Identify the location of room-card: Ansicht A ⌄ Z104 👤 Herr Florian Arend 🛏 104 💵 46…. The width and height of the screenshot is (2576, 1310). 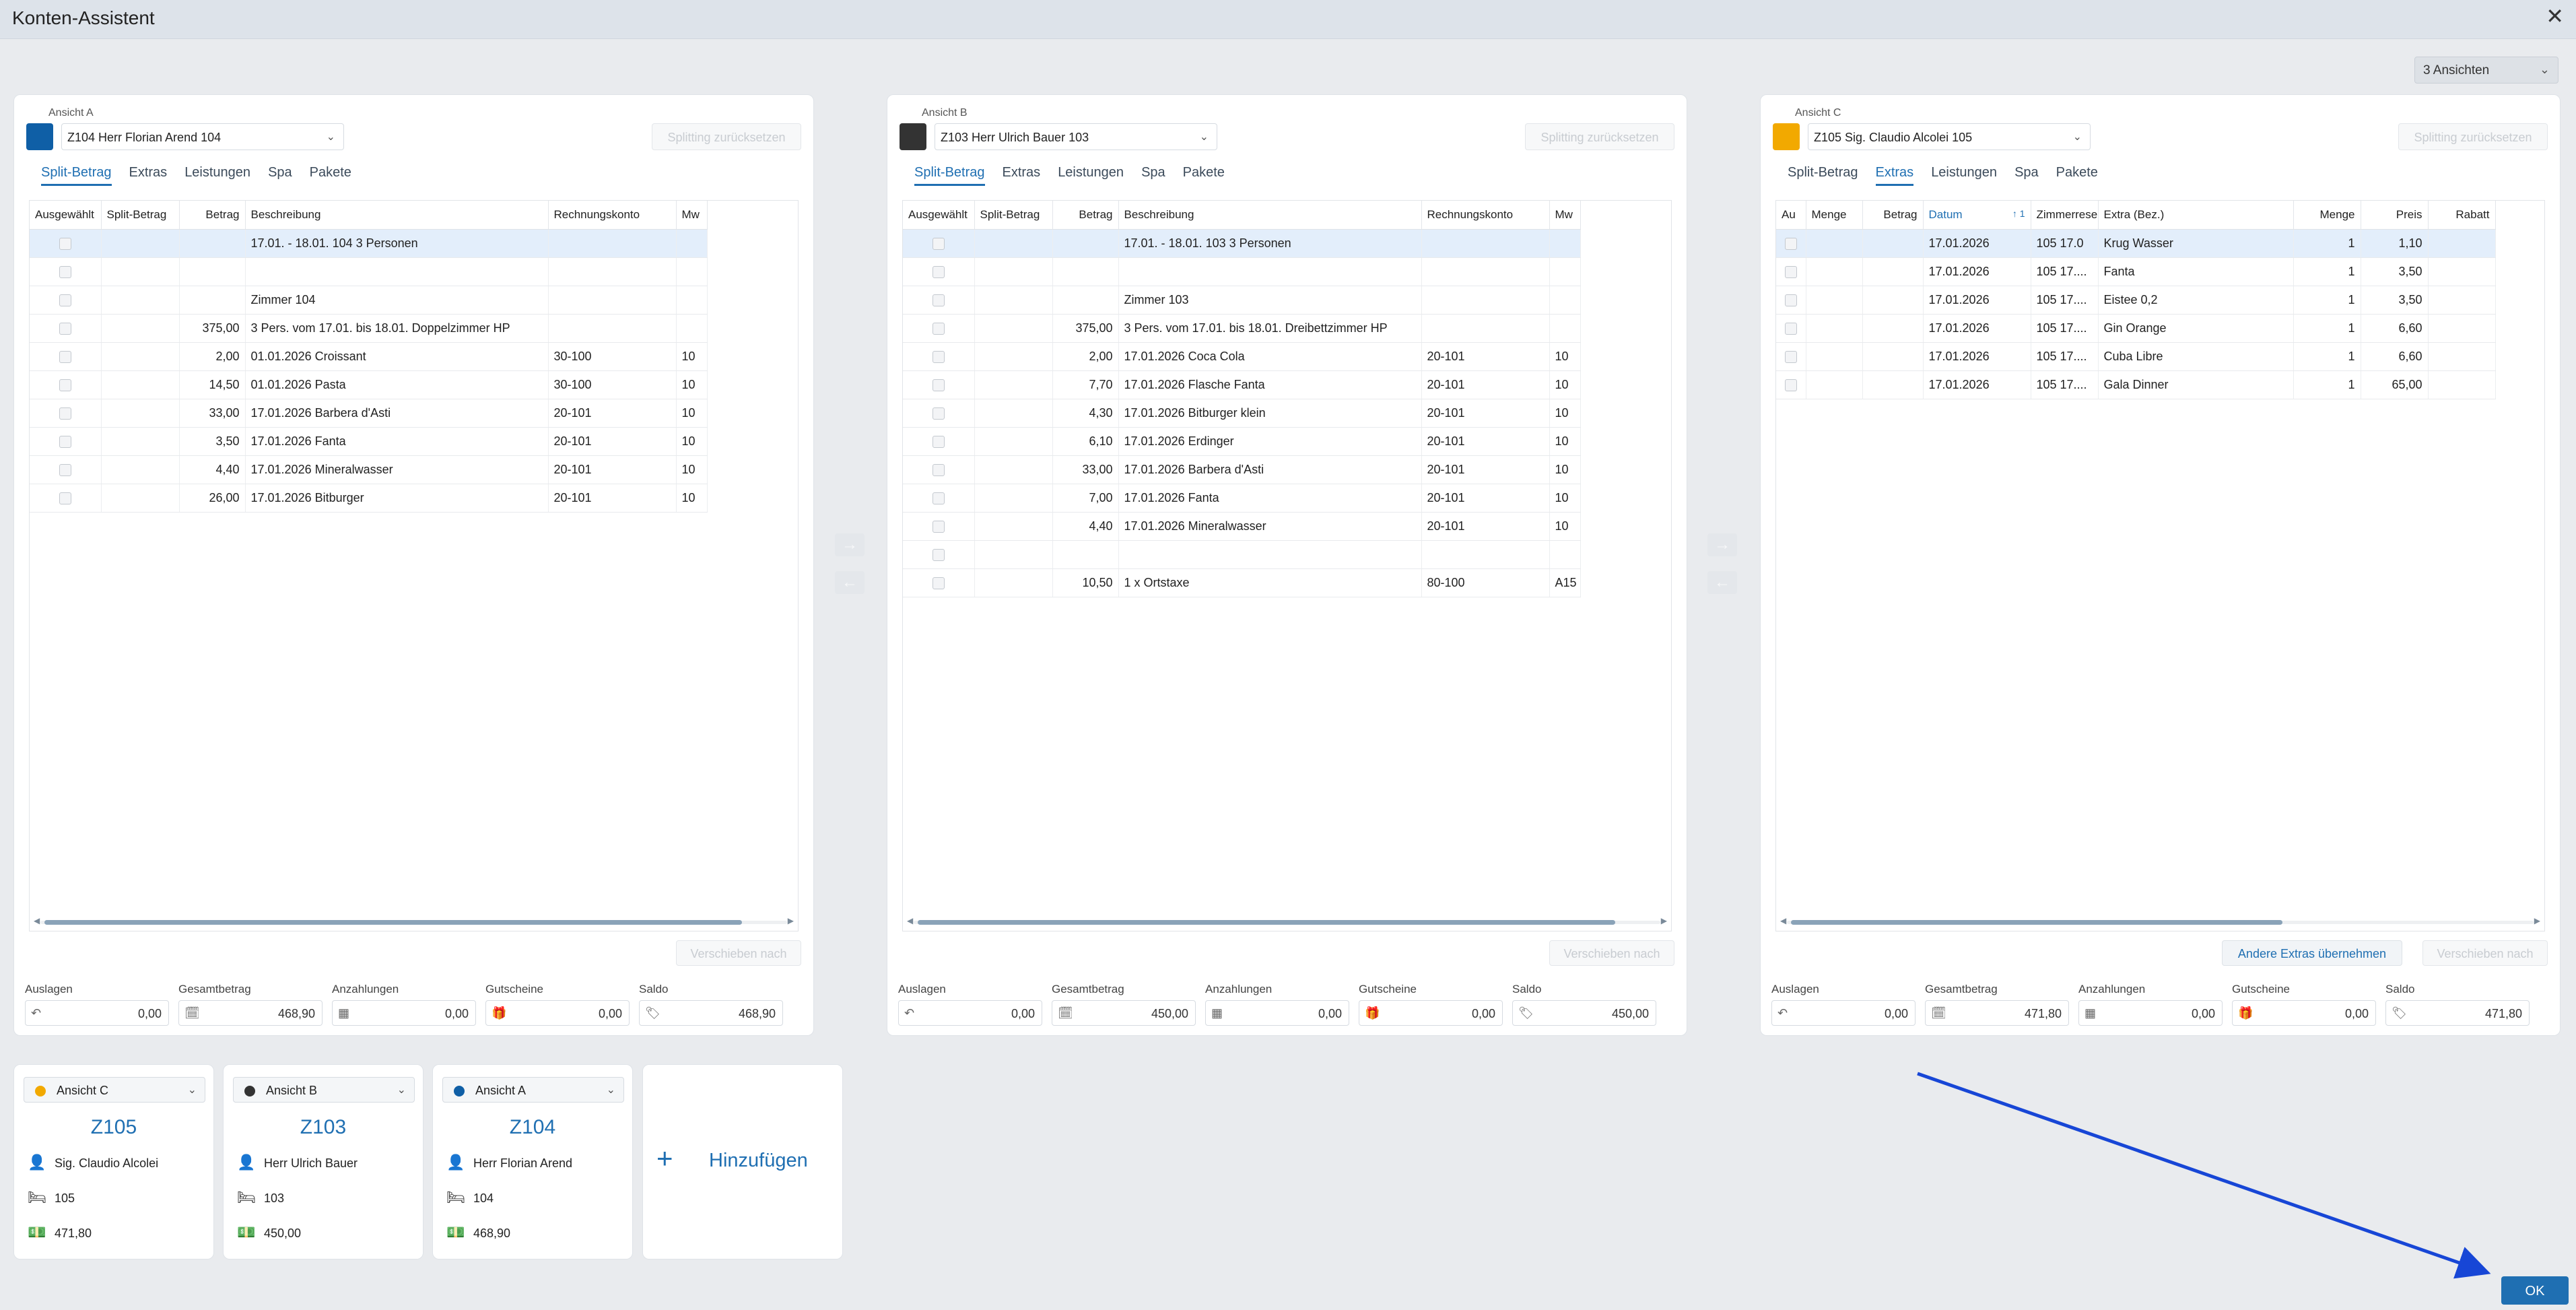
(532, 1161).